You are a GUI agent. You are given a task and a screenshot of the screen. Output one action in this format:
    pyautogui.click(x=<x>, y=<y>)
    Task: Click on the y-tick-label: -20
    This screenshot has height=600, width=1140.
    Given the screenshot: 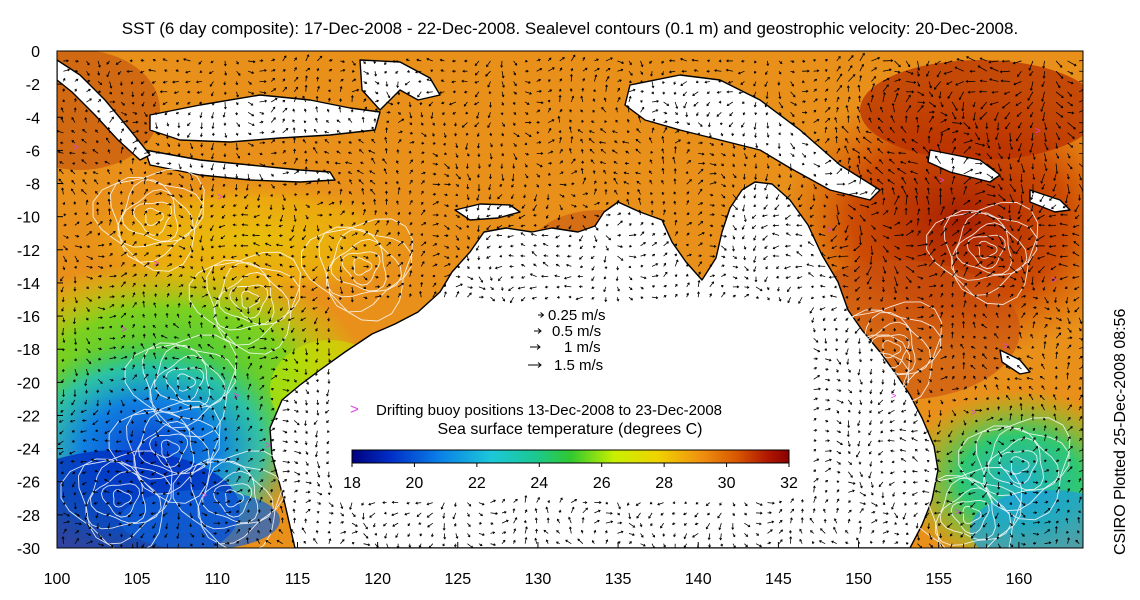 What is the action you would take?
    pyautogui.click(x=28, y=383)
    